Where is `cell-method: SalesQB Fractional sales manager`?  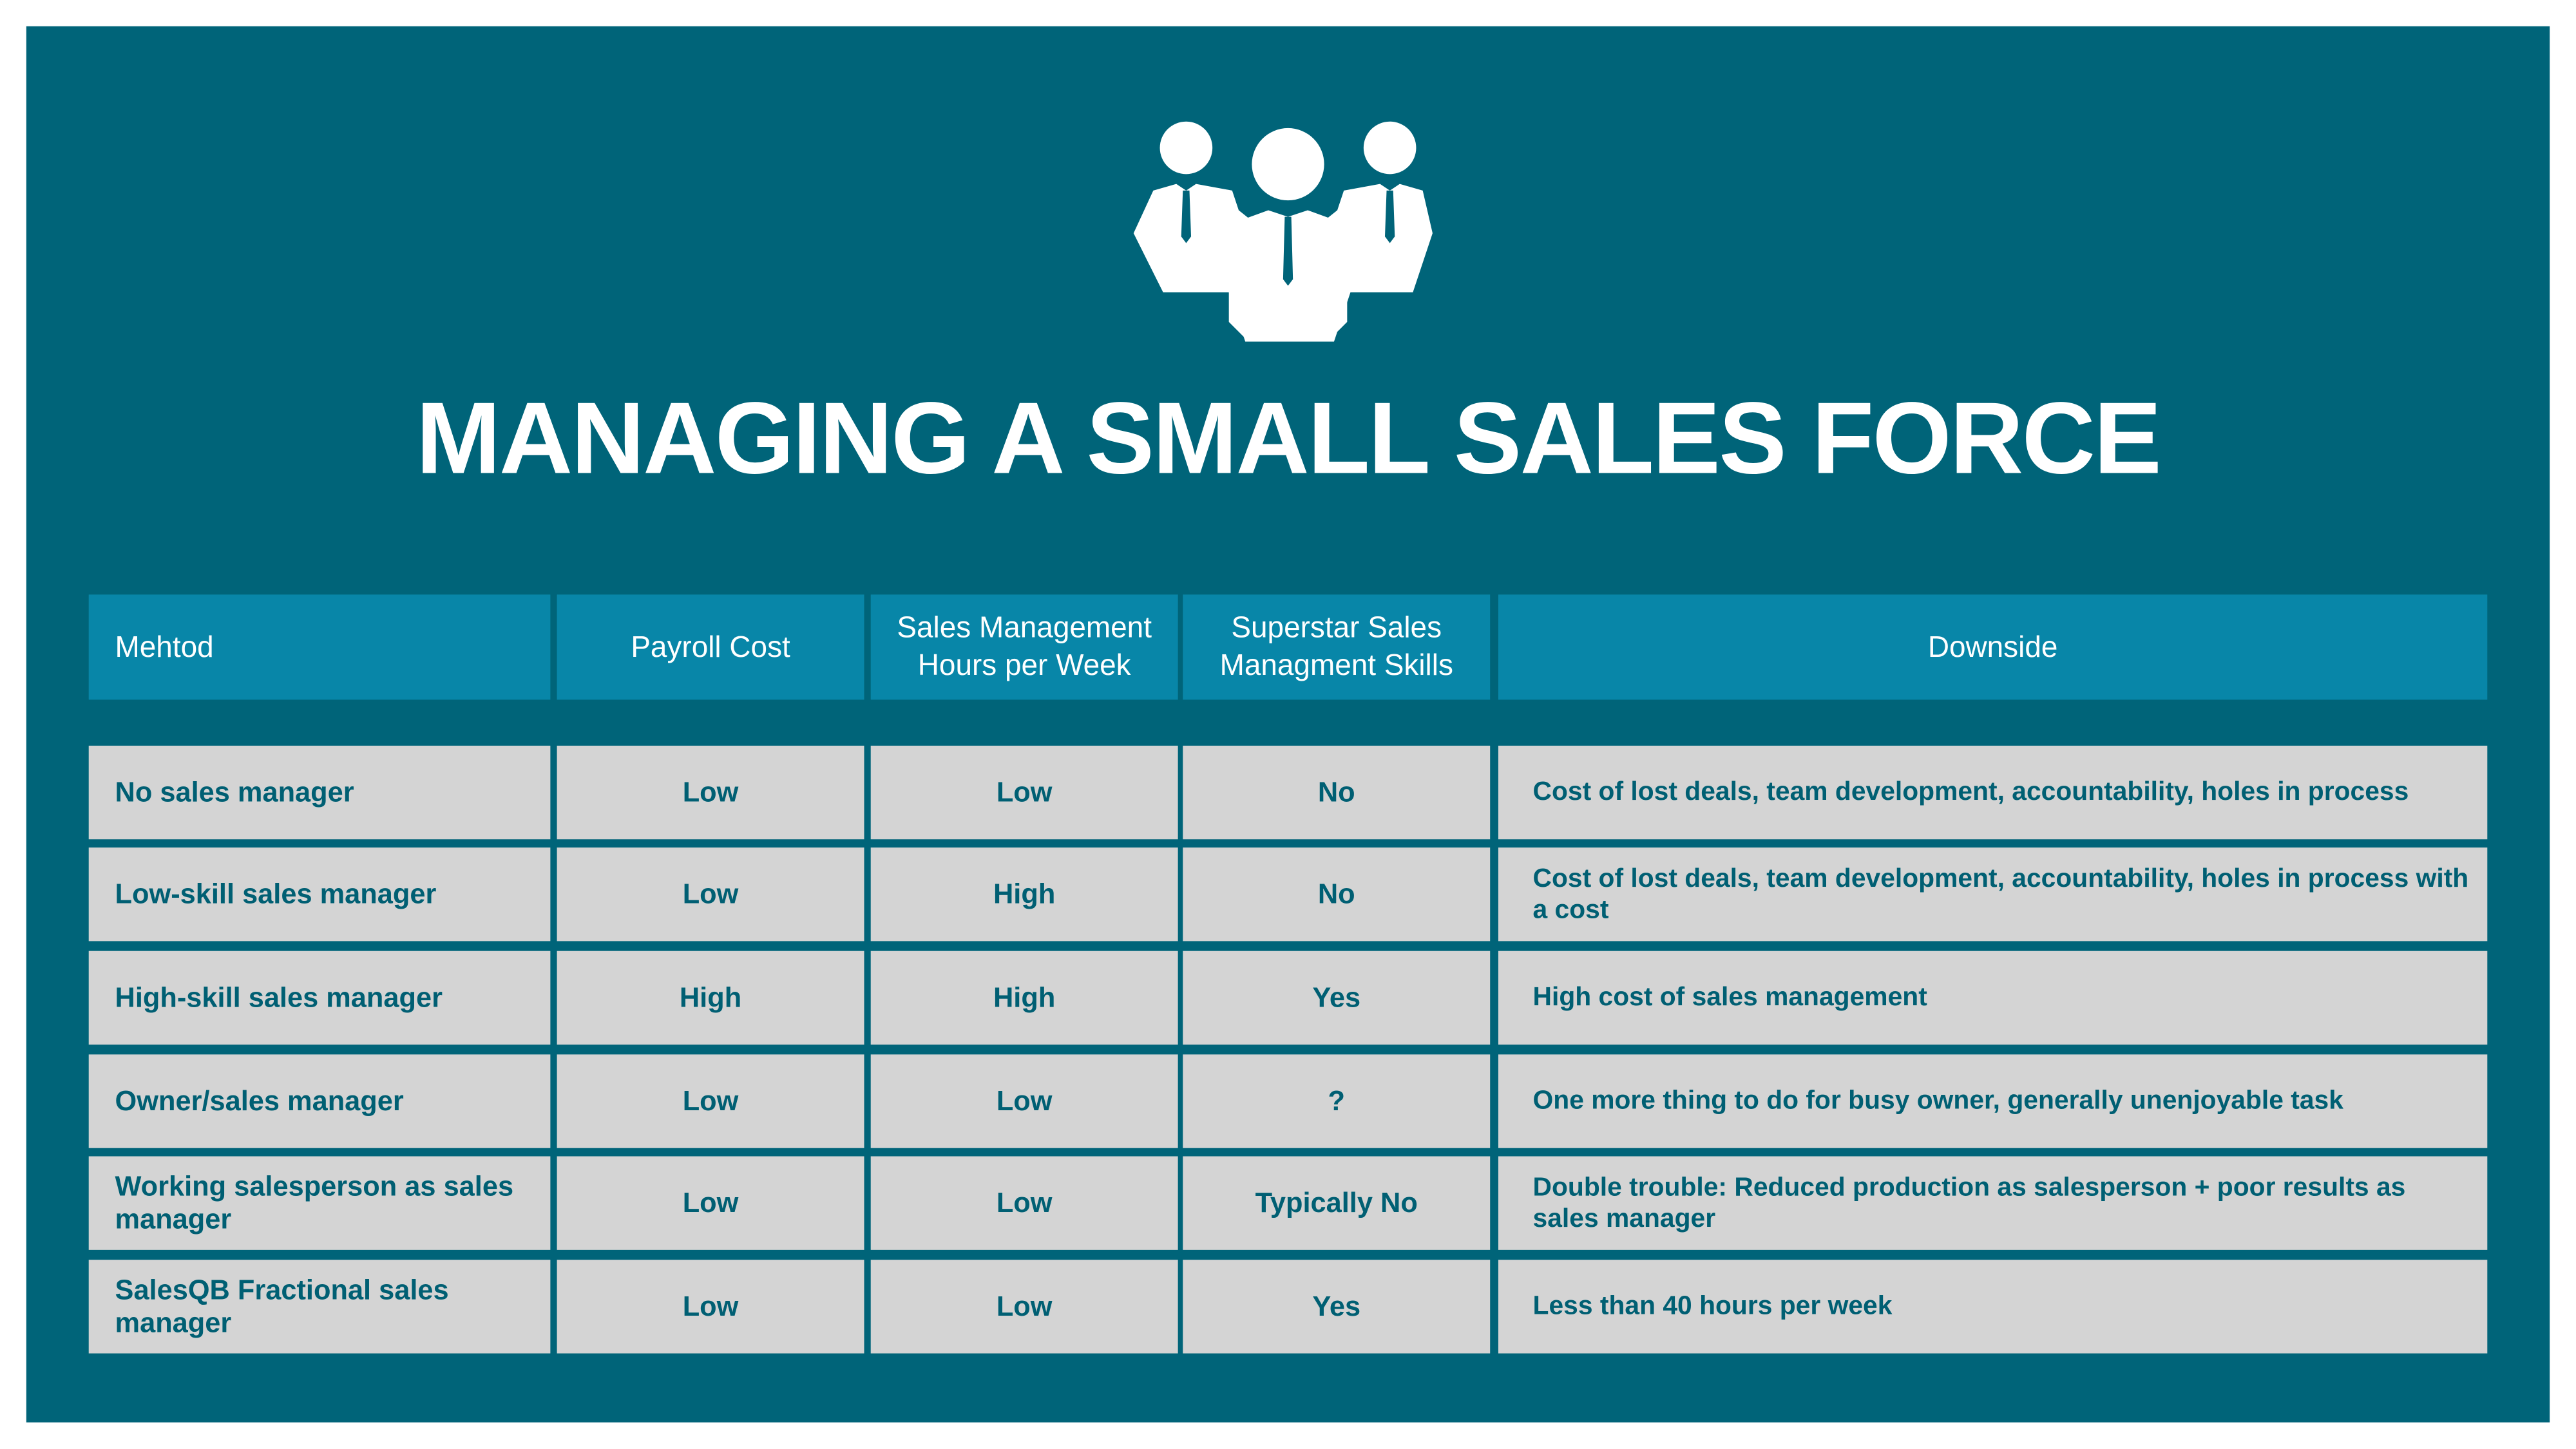 cell-method: SalesQB Fractional sales manager is located at coordinates (319, 1307).